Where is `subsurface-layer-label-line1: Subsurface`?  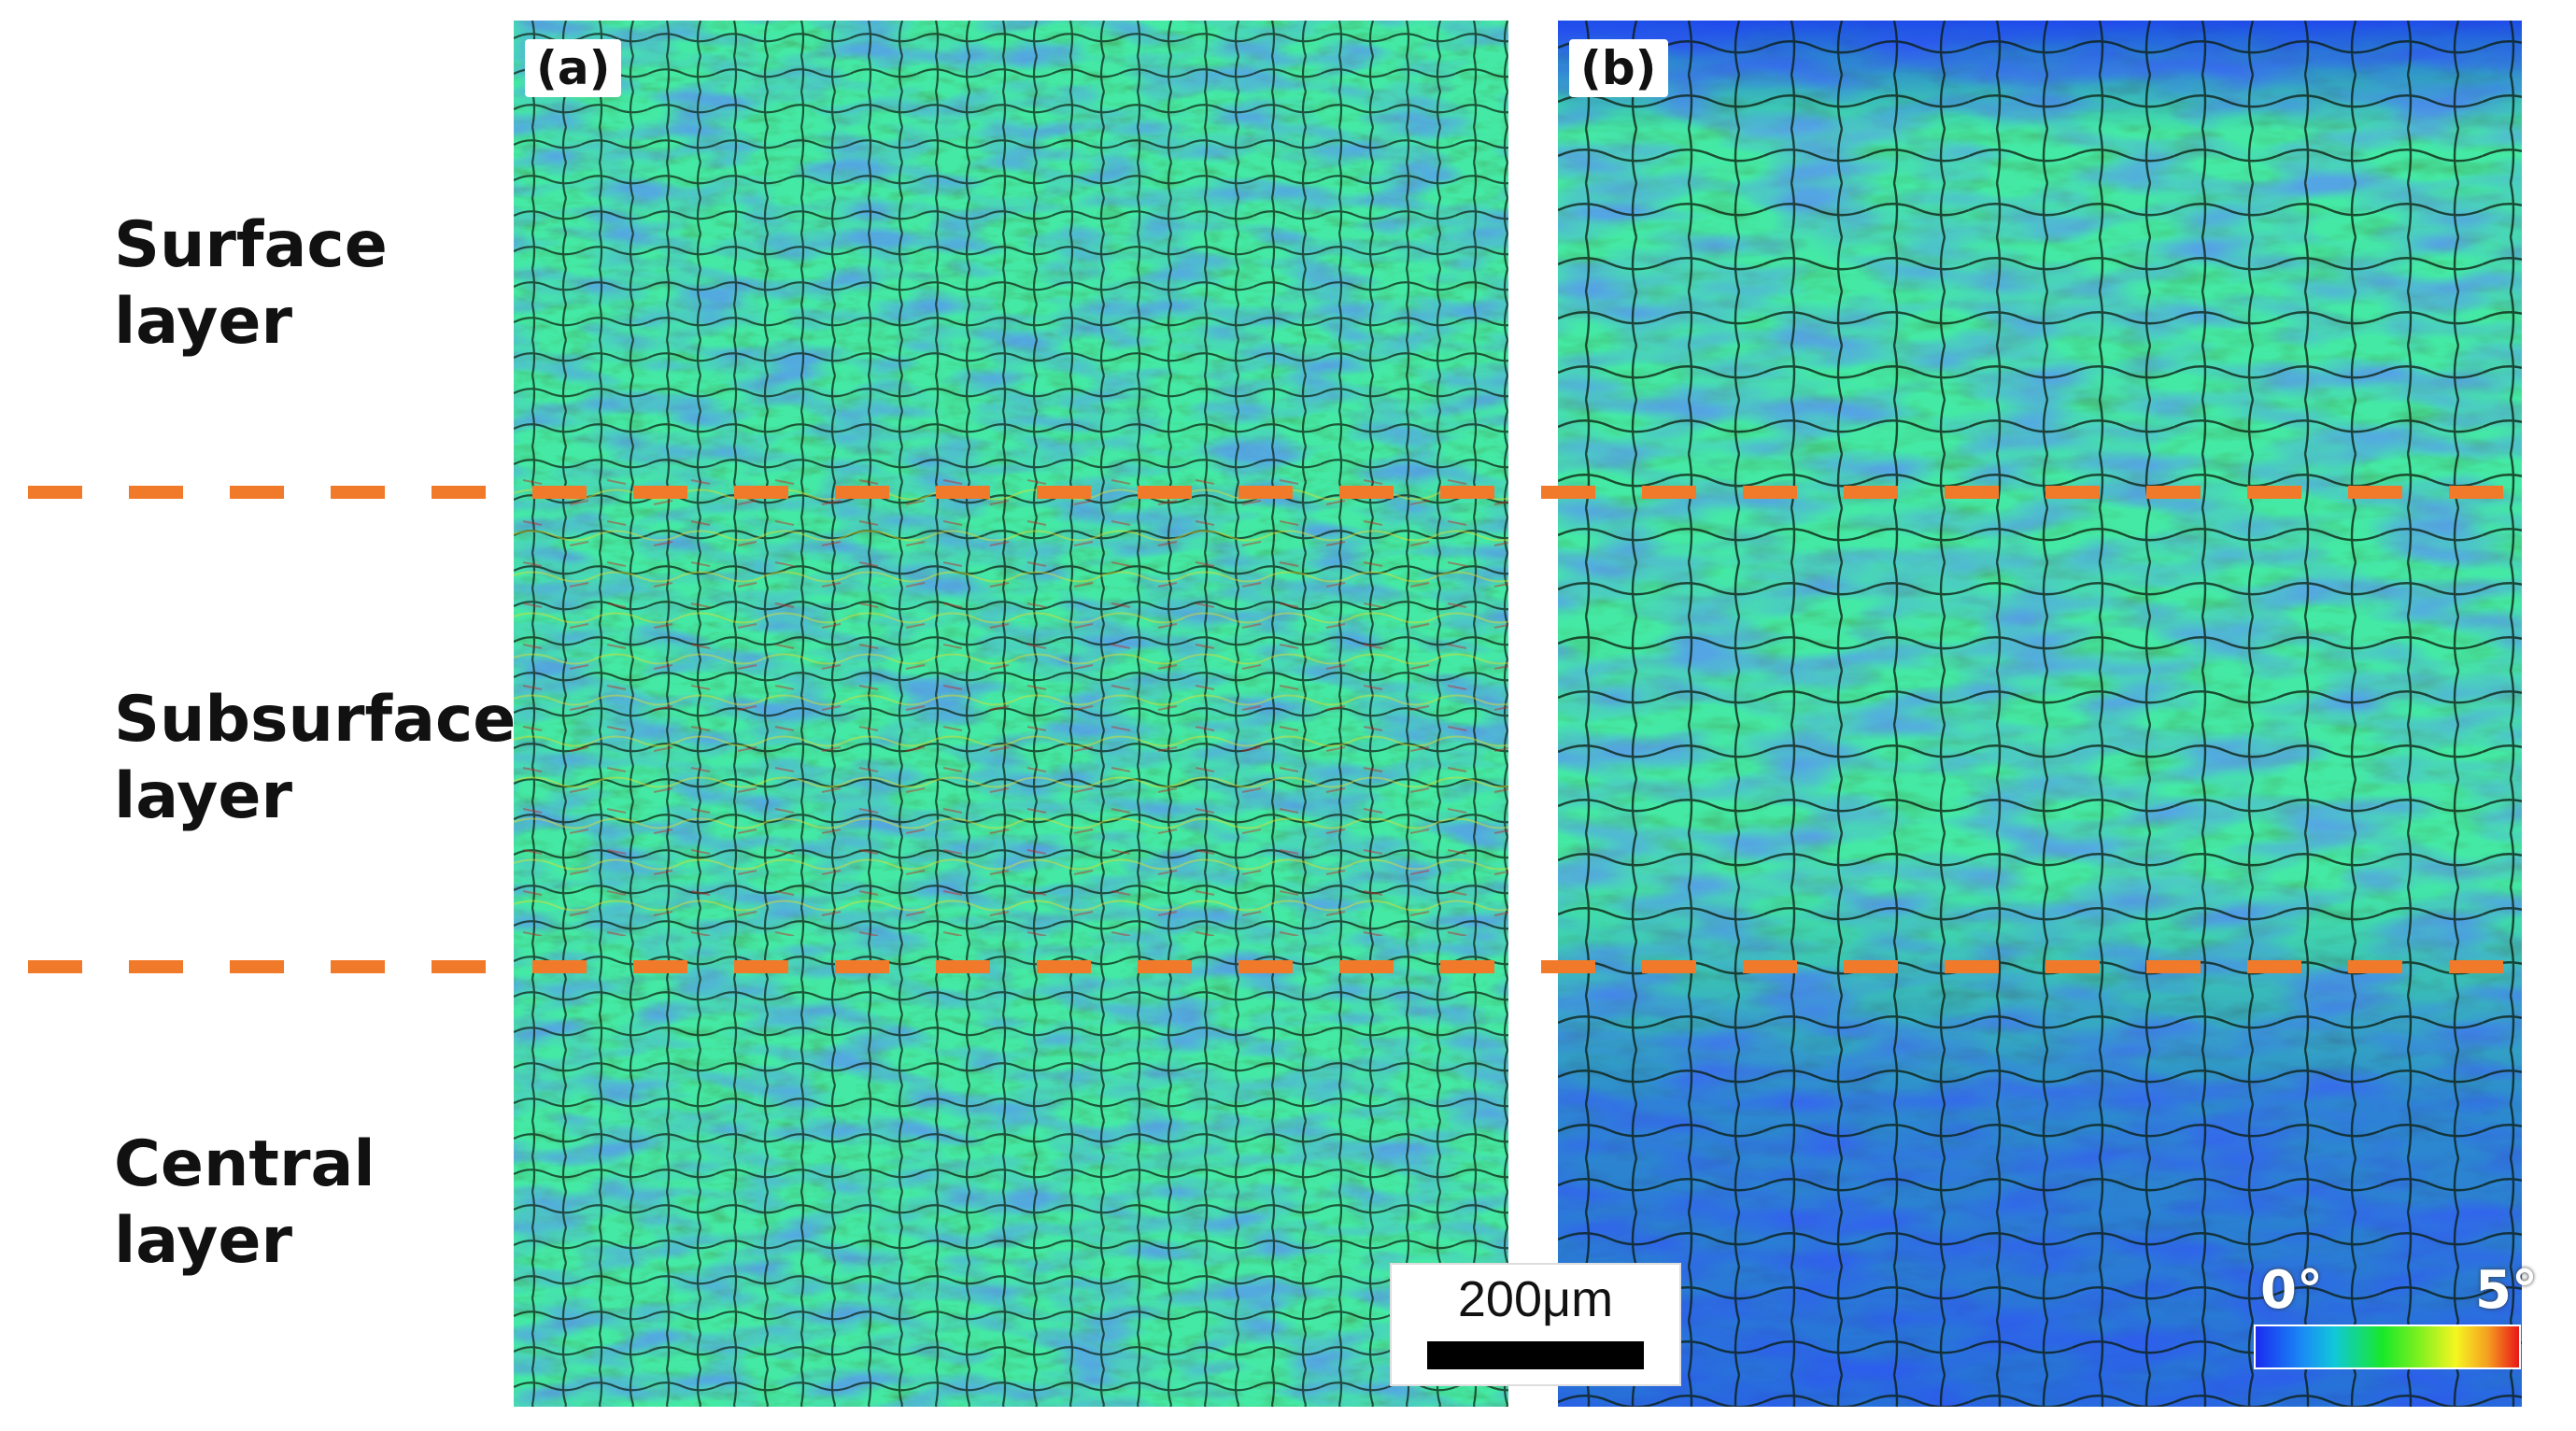 subsurface-layer-label-line1: Subsurface is located at coordinates (315, 720).